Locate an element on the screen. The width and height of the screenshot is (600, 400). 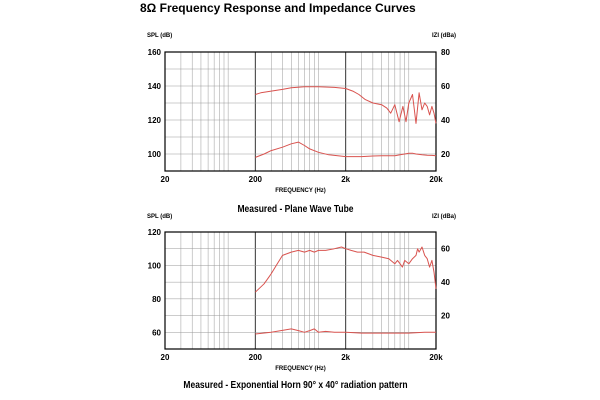
y2-tick-label: 80 is located at coordinates (445, 52).